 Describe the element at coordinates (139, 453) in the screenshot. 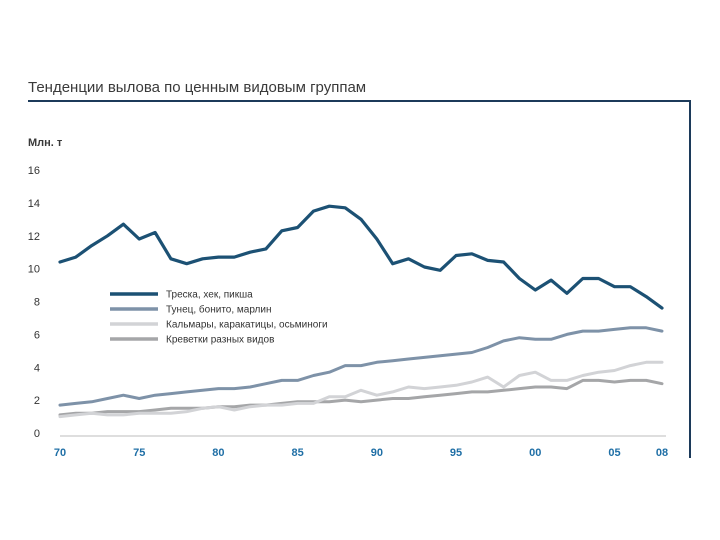

I see `x-tick-label: 75` at that location.